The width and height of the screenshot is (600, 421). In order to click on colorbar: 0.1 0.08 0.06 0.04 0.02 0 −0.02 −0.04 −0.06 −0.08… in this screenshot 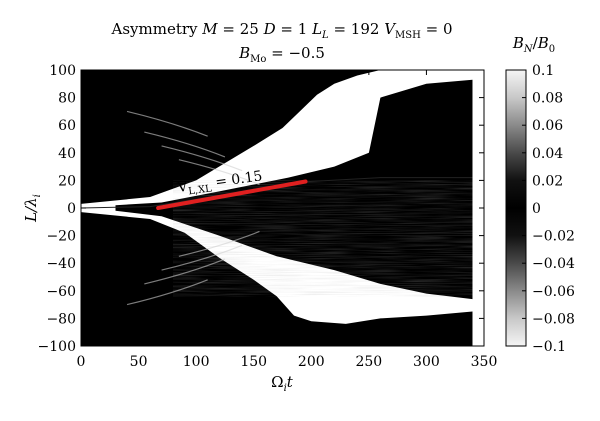, I will do `click(540, 209)`.